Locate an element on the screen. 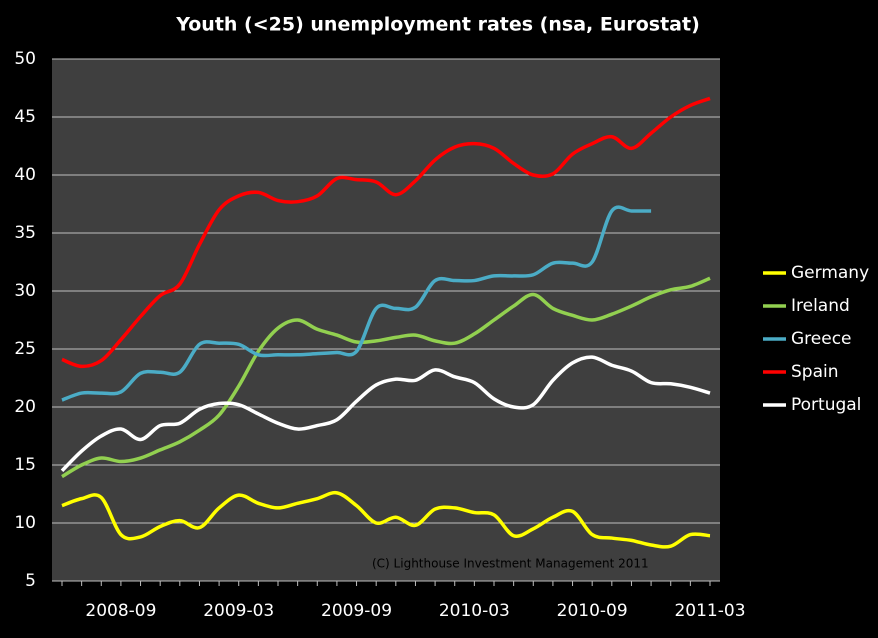 This screenshot has width=878, height=638. y-tick-label: 45 is located at coordinates (25, 117).